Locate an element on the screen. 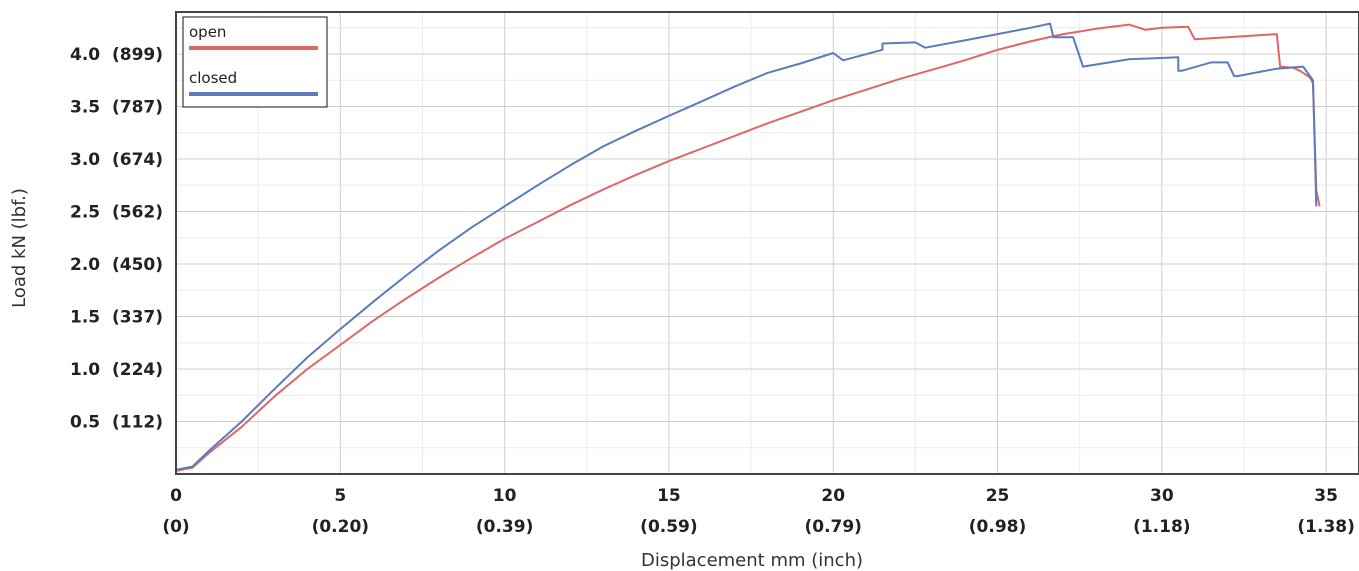 This screenshot has width=1359, height=571. x-tick-label: 0 is located at coordinates (176, 496).